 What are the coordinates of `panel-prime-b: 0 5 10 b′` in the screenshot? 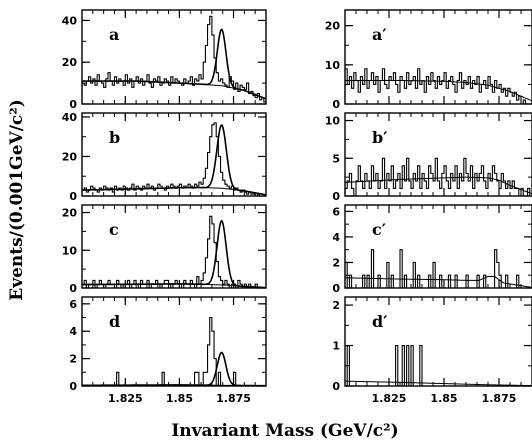 It's located at (428, 157).